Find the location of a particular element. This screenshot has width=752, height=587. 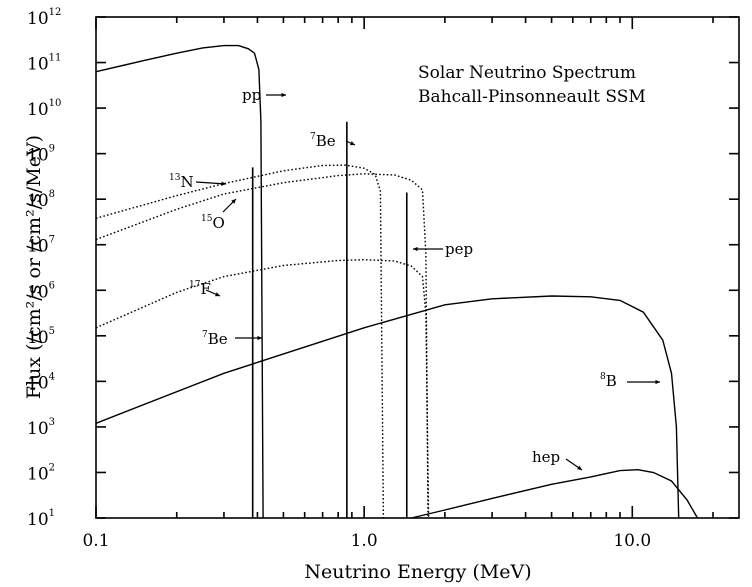

y-tick-label: 10⁴ is located at coordinates (41, 382).